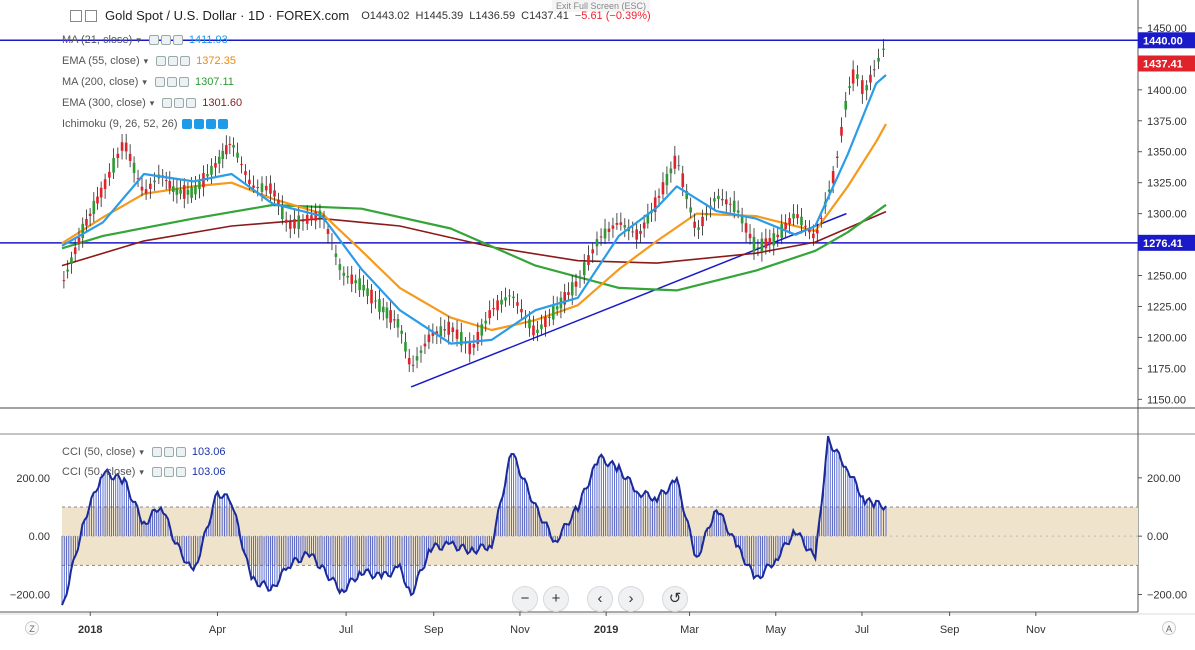  I want to click on legend-label: MA (21, close), so click(97, 40).